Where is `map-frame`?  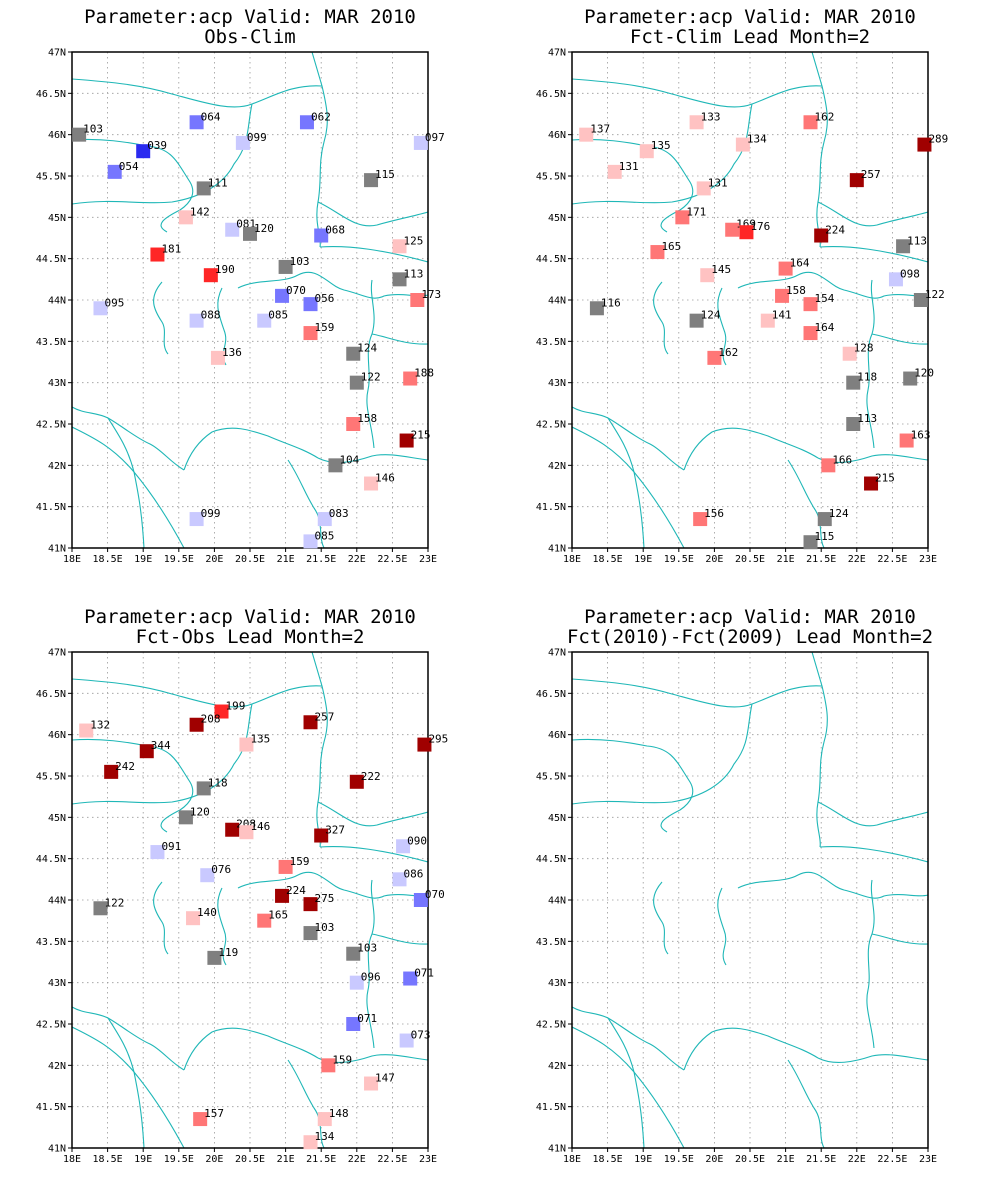
map-frame is located at coordinates (750, 900).